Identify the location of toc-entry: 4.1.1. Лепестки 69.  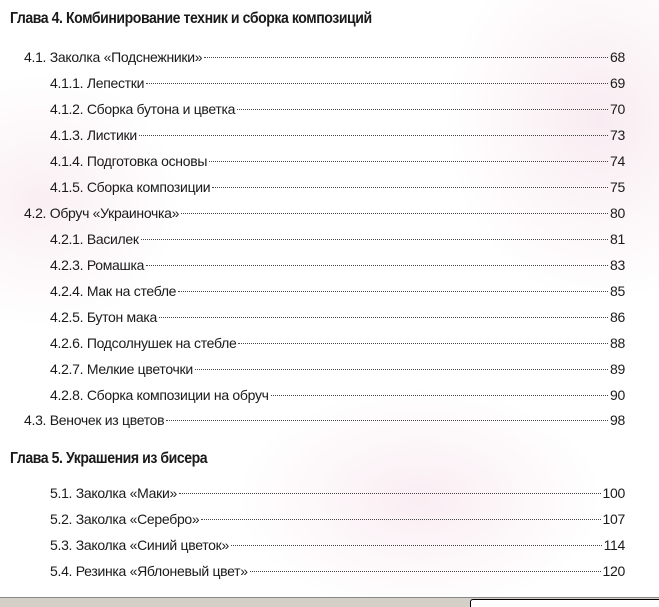
(337, 83).